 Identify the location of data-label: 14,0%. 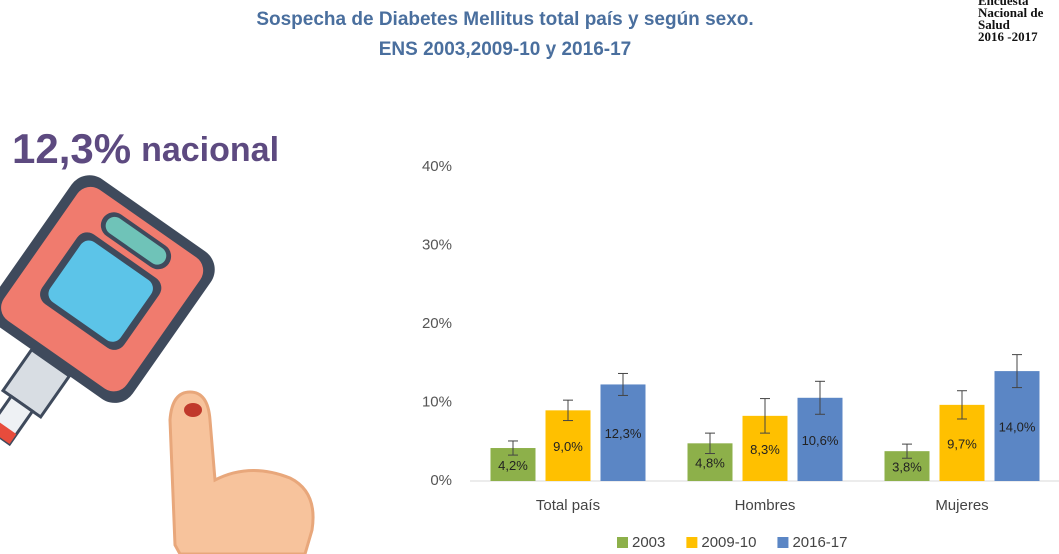
(1017, 426).